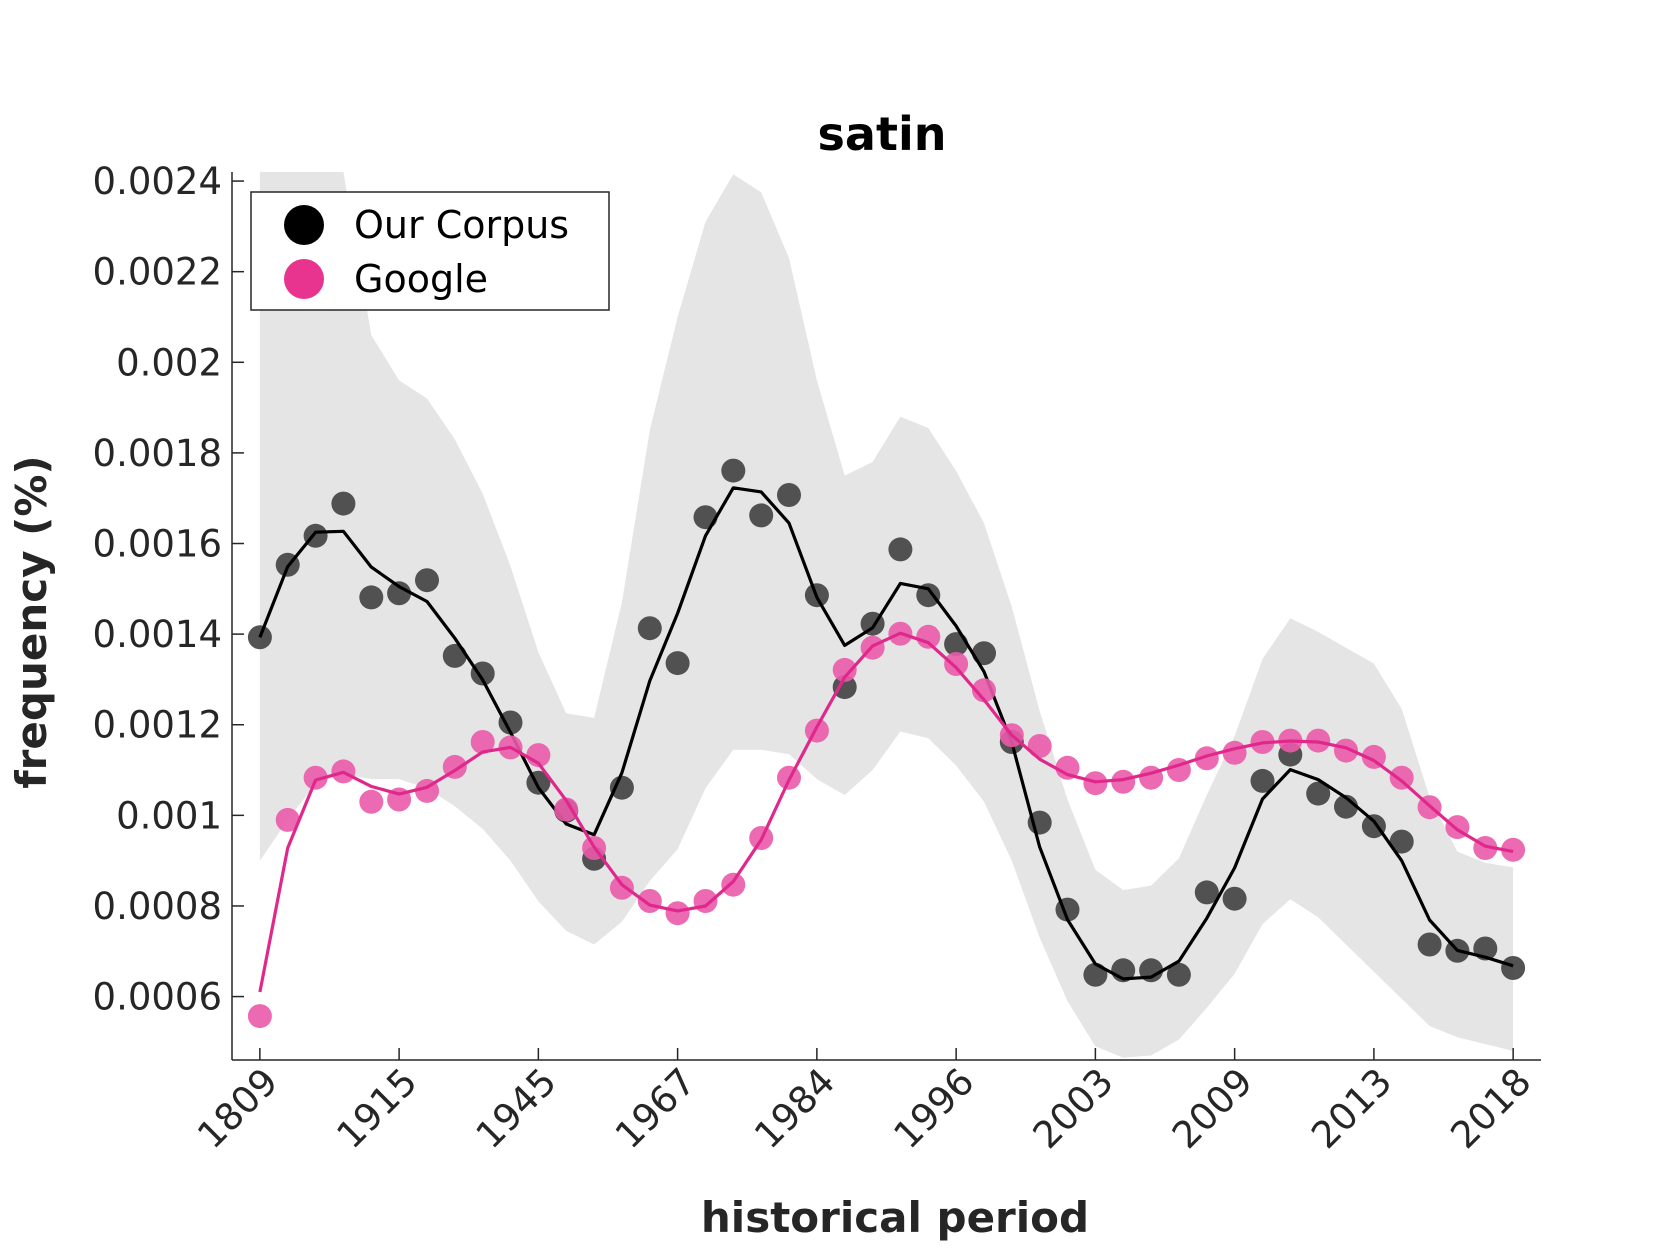 The height and width of the screenshot is (1260, 1680). Describe the element at coordinates (31, 621) in the screenshot. I see `y-axis-title: frequency (%)` at that location.